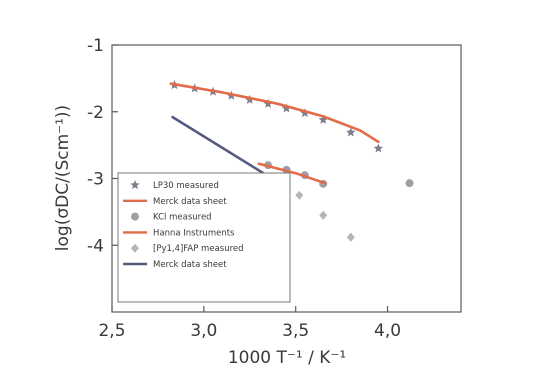 This screenshot has height=376, width=534. I want to click on legend-item: LP30 measured, so click(174, 185).